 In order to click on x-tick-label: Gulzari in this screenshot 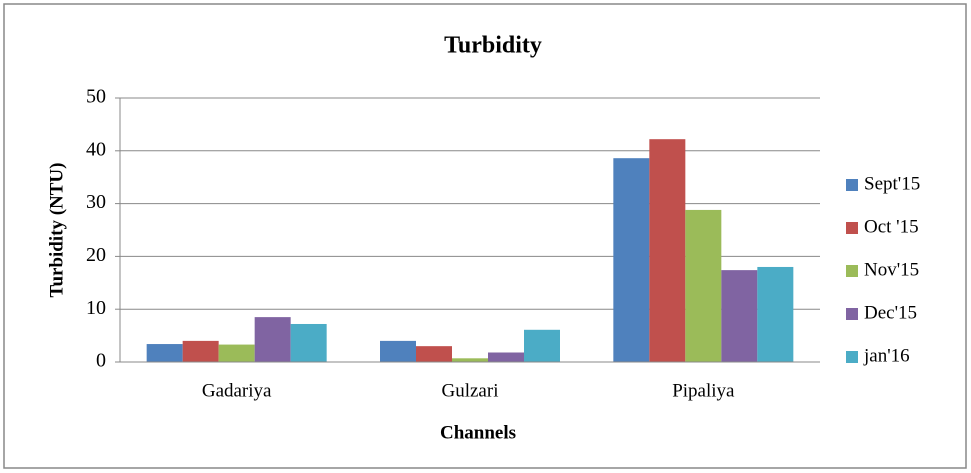, I will do `click(470, 390)`.